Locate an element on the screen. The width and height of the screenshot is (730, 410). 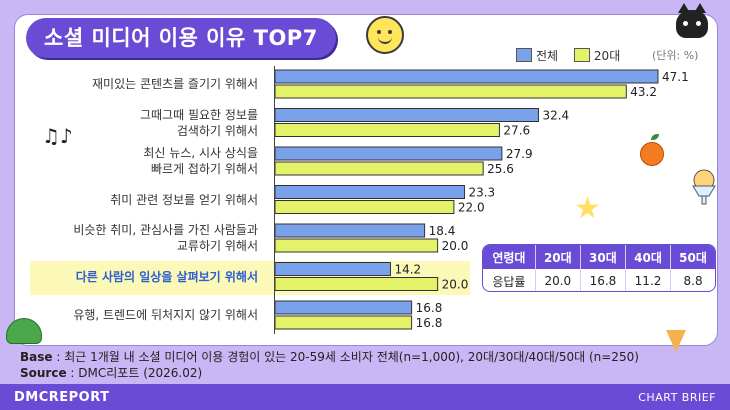
category-label: 취미 관련 정보를 얻기 위해서 is located at coordinates (184, 200).